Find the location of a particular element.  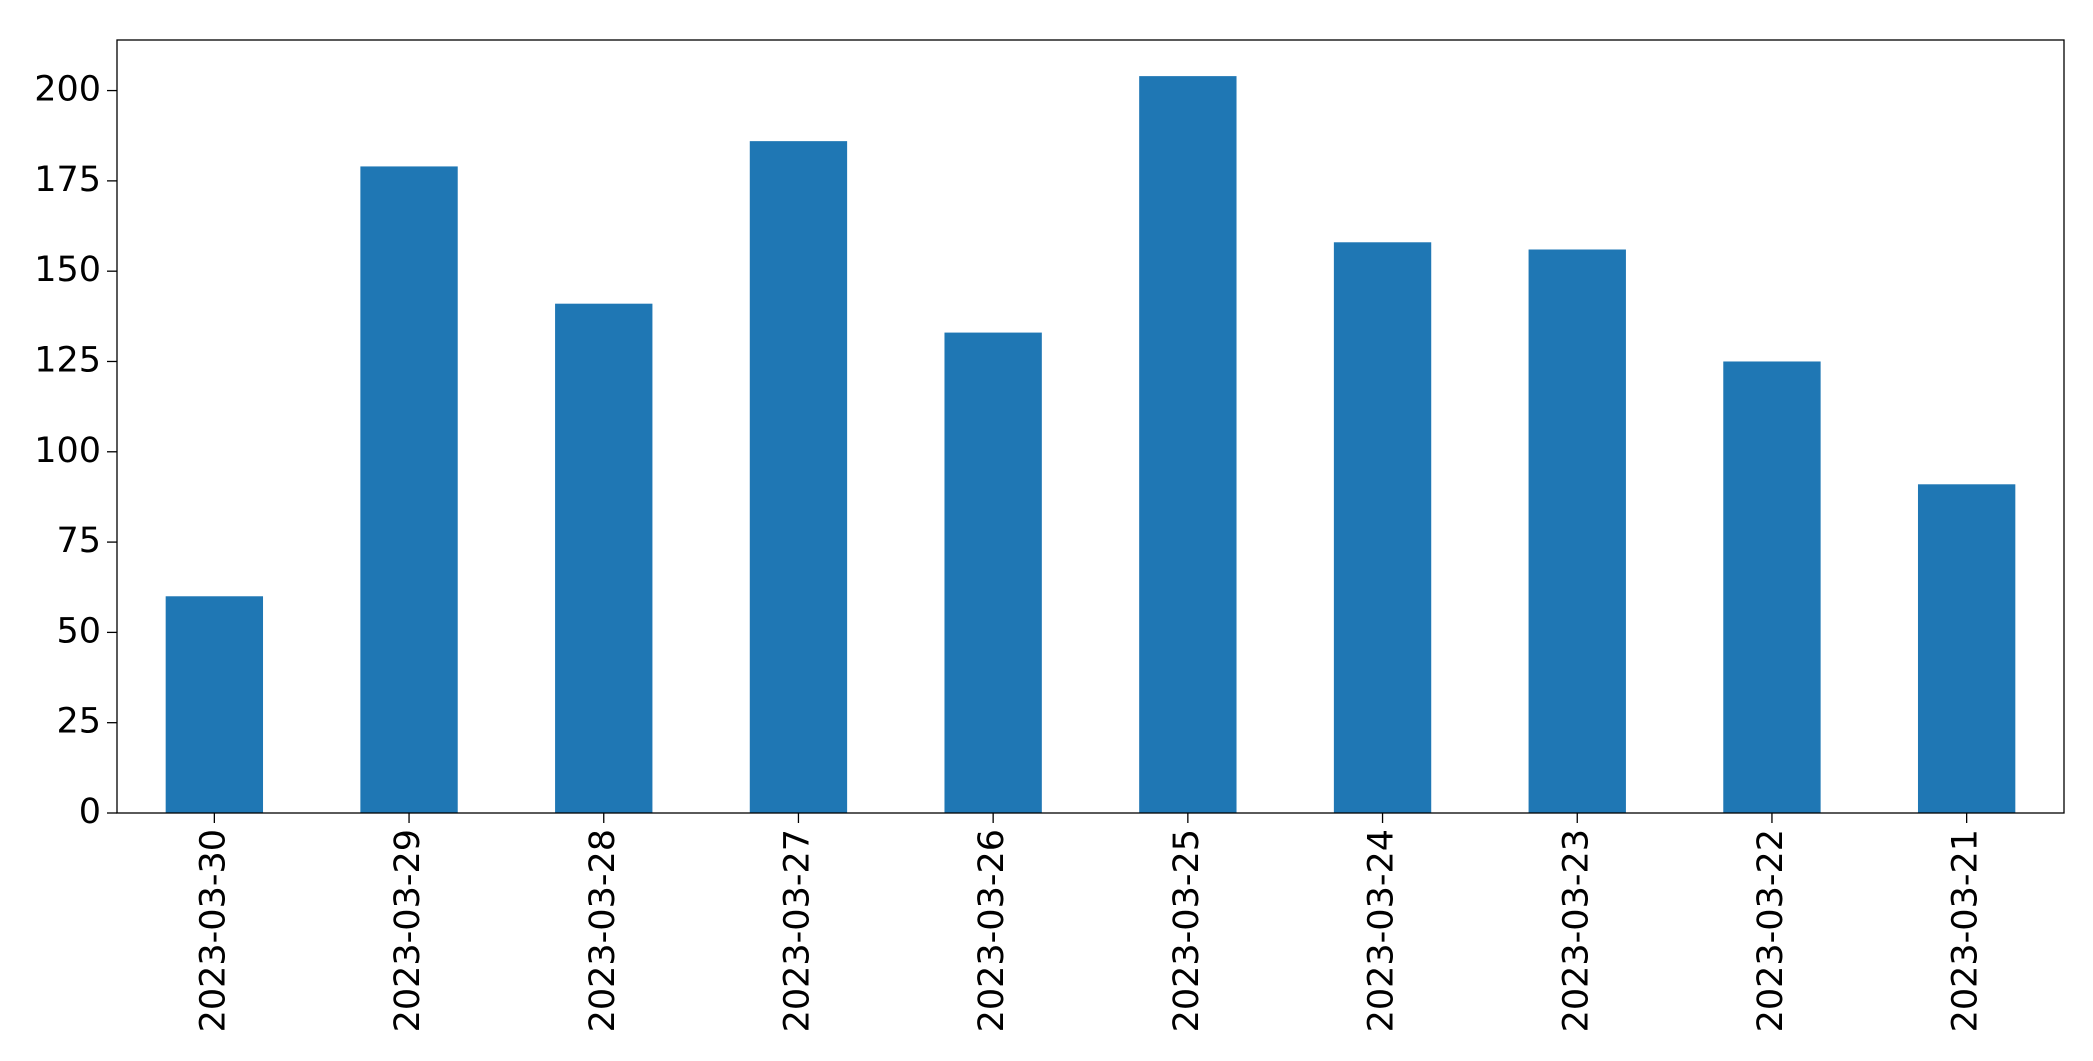

x-tick-label: 2023-03-29 is located at coordinates (408, 930).